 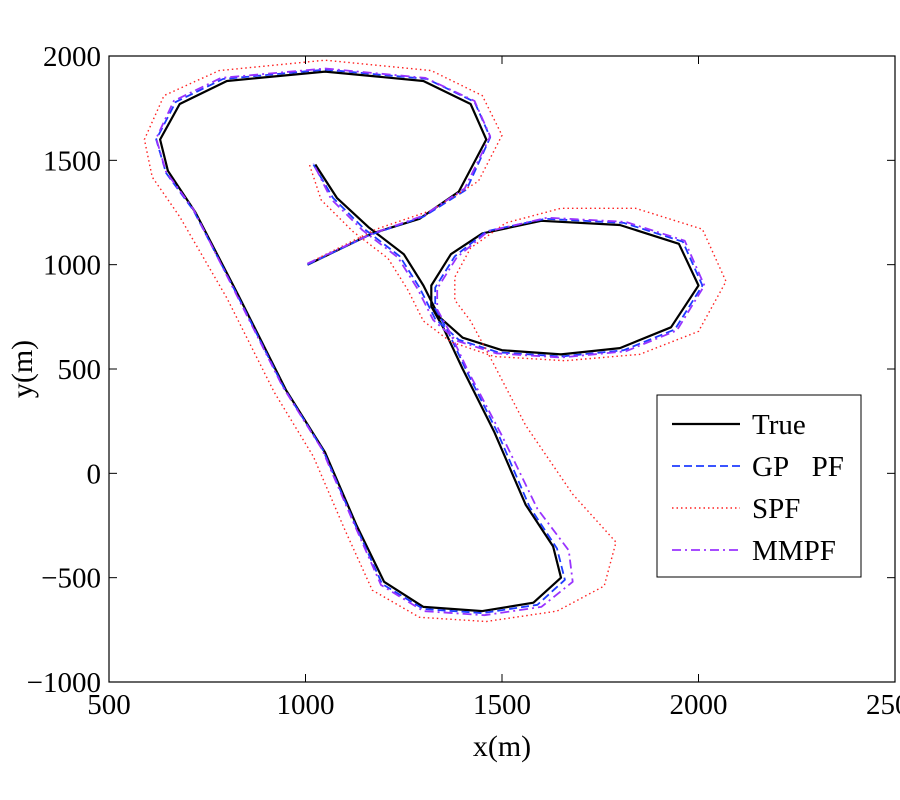 What do you see at coordinates (798, 467) in the screenshot?
I see `legend-label-1: GPPF` at bounding box center [798, 467].